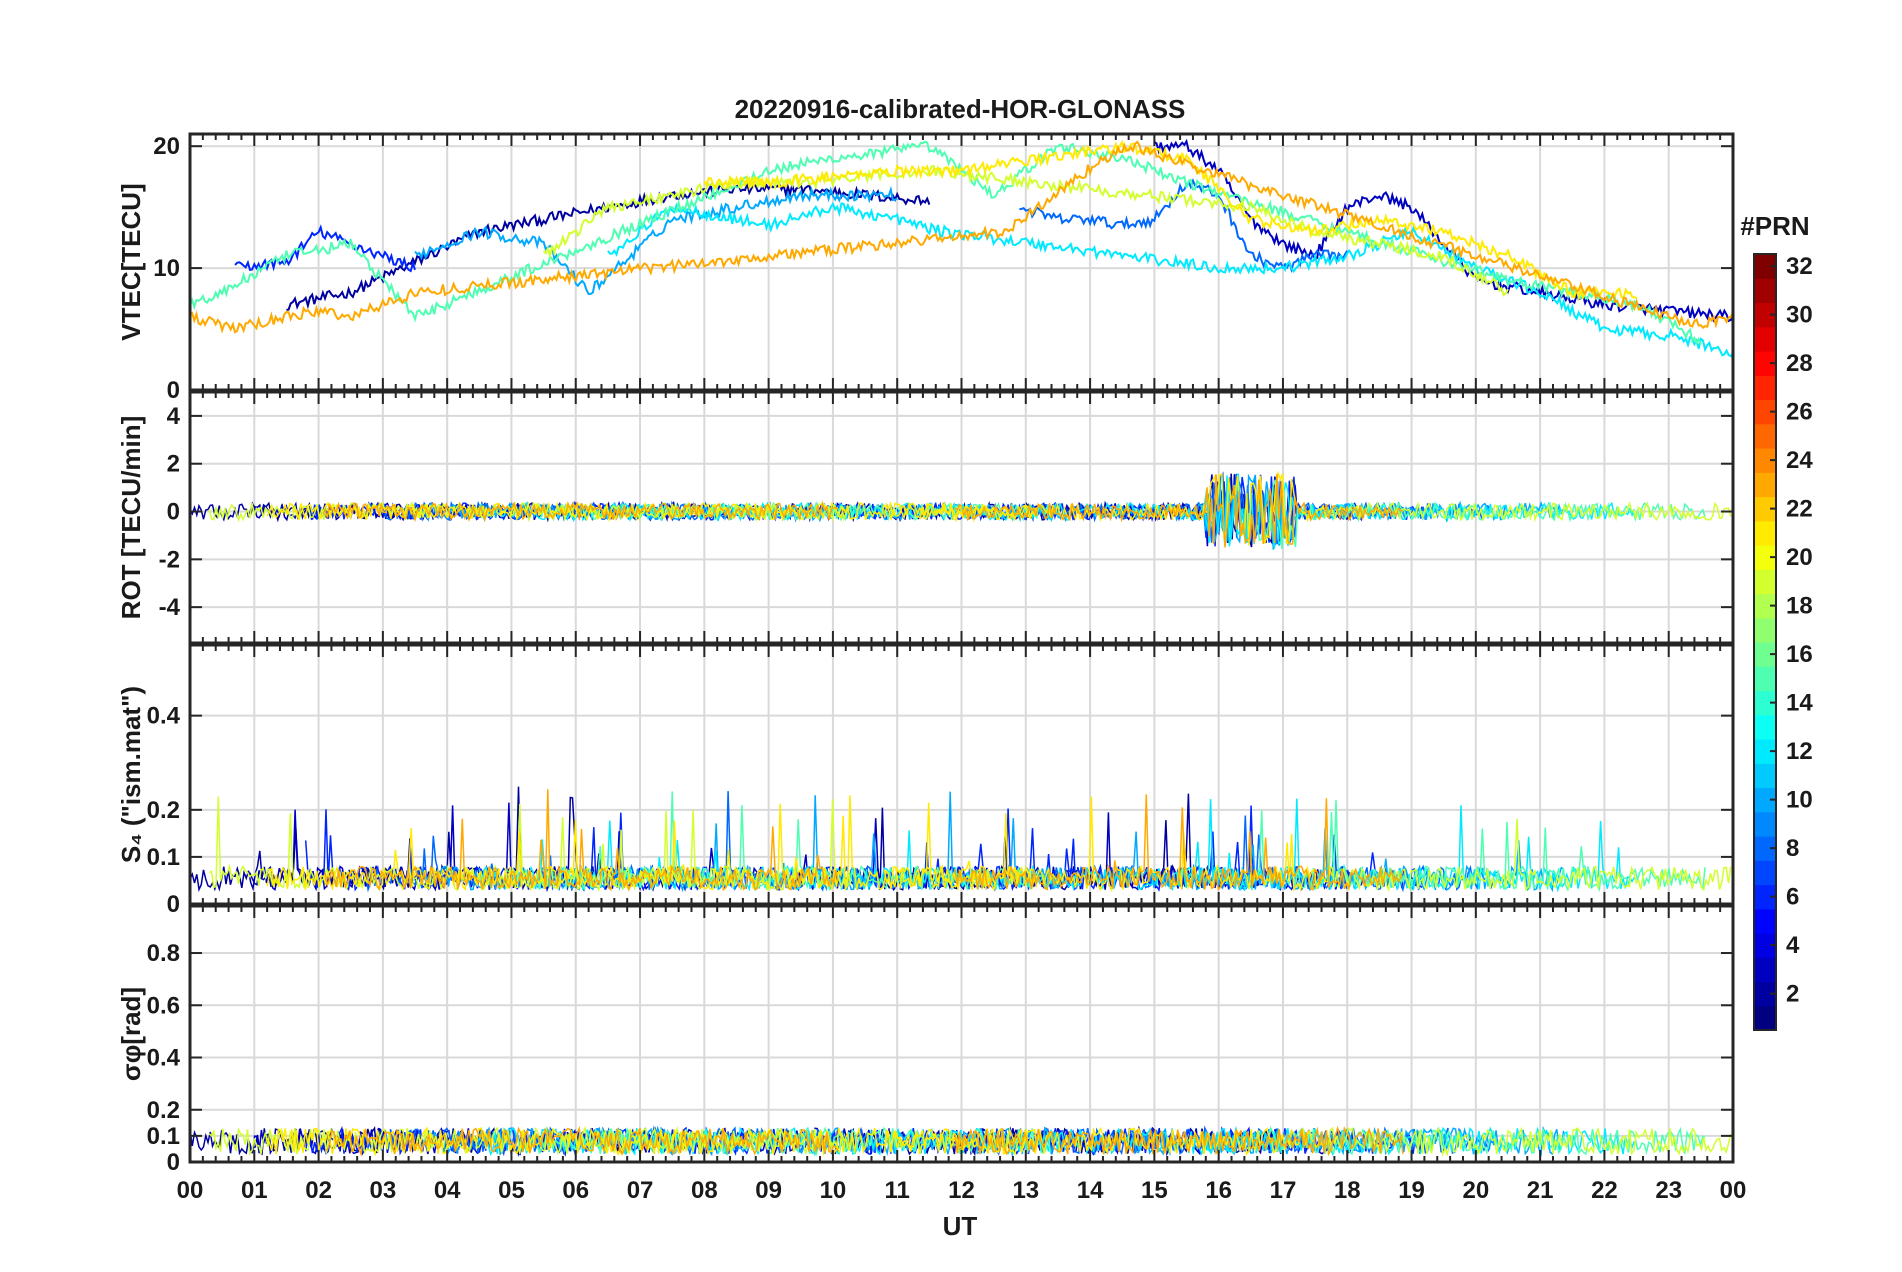  I want to click on x-tick-label: 12, so click(961, 1190).